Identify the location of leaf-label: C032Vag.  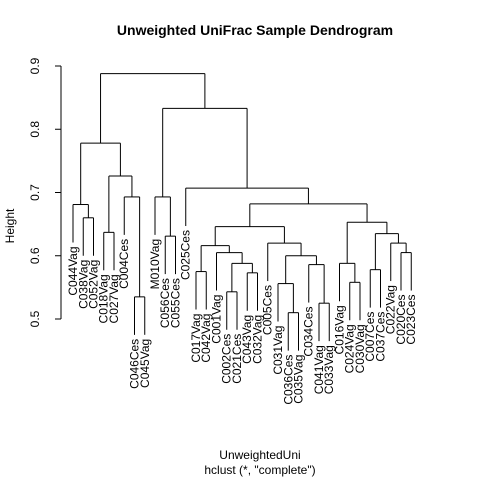
(258, 339).